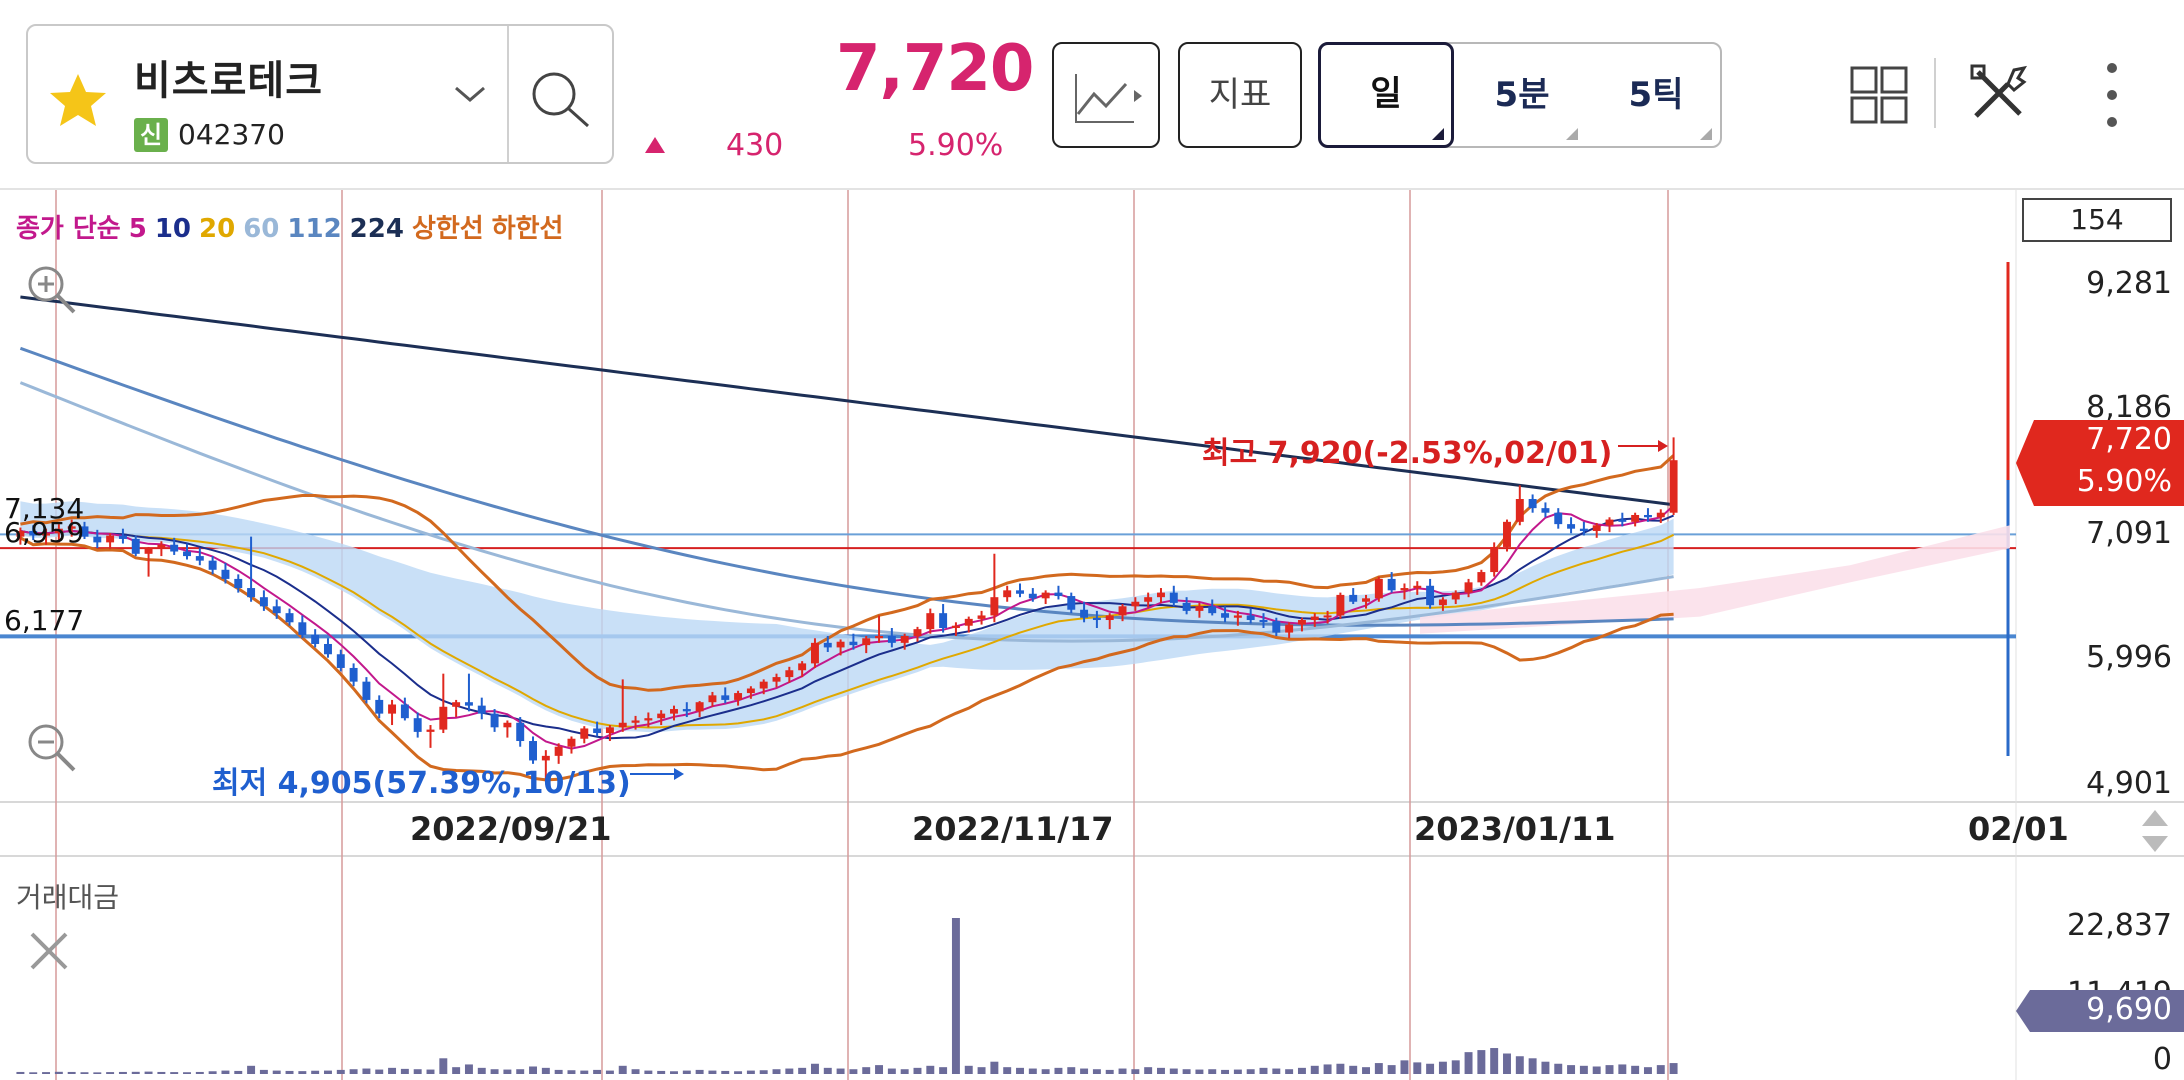  What do you see at coordinates (470, 94) in the screenshot?
I see `chevron-down-icon` at bounding box center [470, 94].